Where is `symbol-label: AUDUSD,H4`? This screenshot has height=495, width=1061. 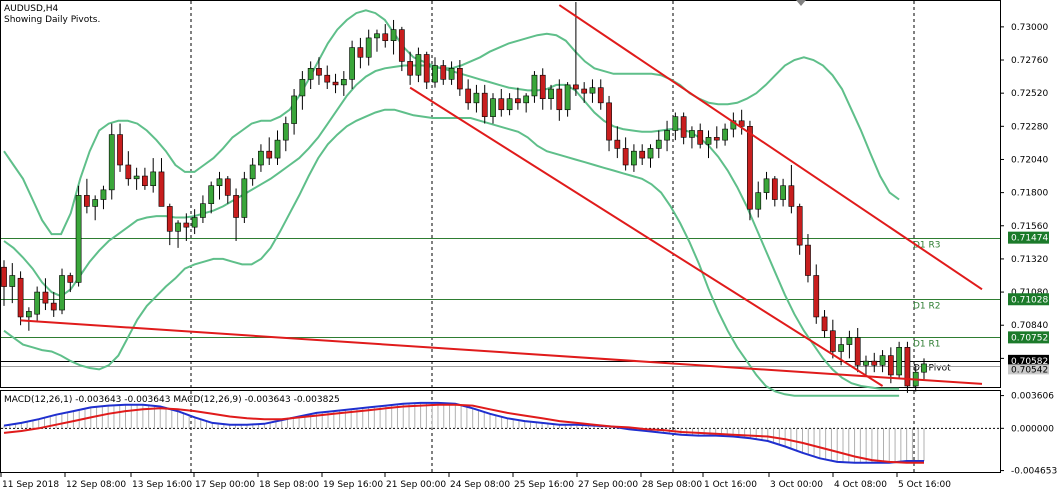 symbol-label: AUDUSD,H4 is located at coordinates (31, 9).